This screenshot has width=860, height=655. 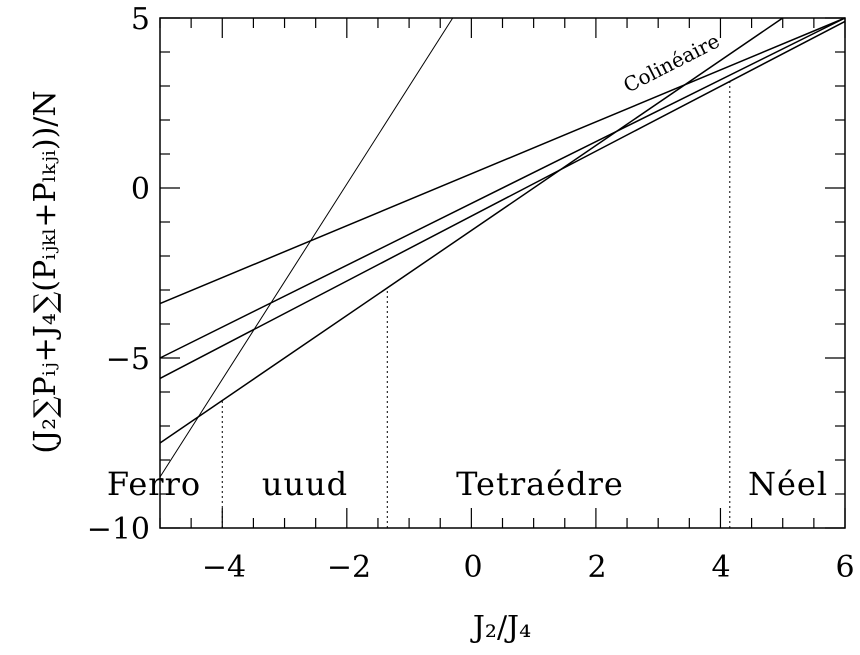 I want to click on region-label-tetraedre: Tetraédre, so click(x=540, y=484).